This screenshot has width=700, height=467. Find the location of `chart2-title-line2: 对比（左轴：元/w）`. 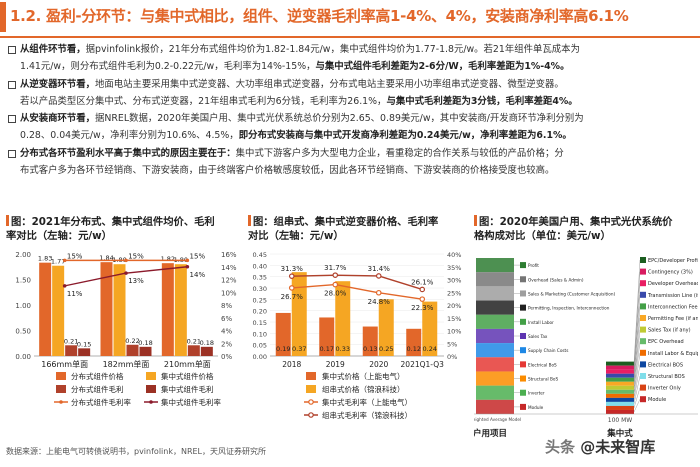

chart2-title-line2: 对比（左轴：元/w） is located at coordinates (296, 236).